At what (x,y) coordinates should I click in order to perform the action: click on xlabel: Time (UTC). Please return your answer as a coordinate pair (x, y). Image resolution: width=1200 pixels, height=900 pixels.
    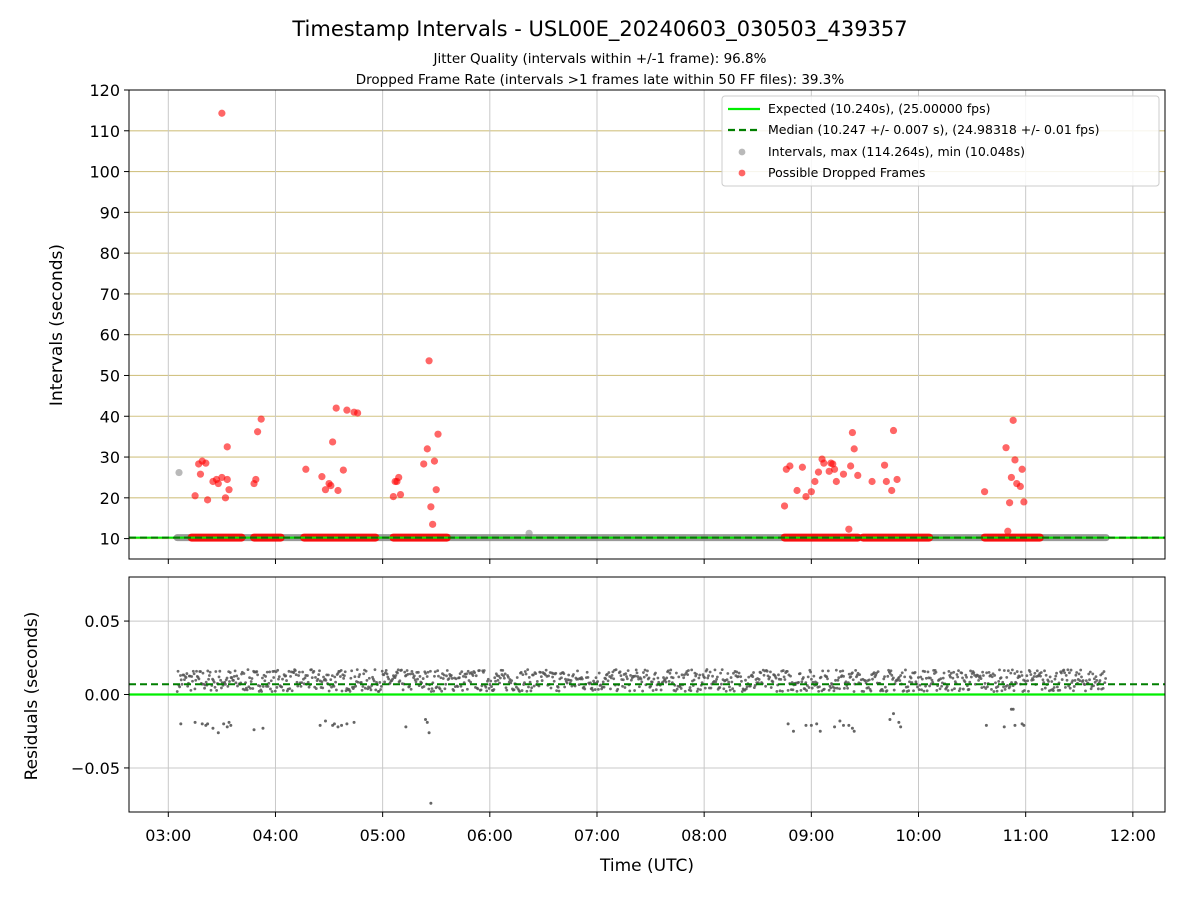
    Looking at the image, I should click on (646, 866).